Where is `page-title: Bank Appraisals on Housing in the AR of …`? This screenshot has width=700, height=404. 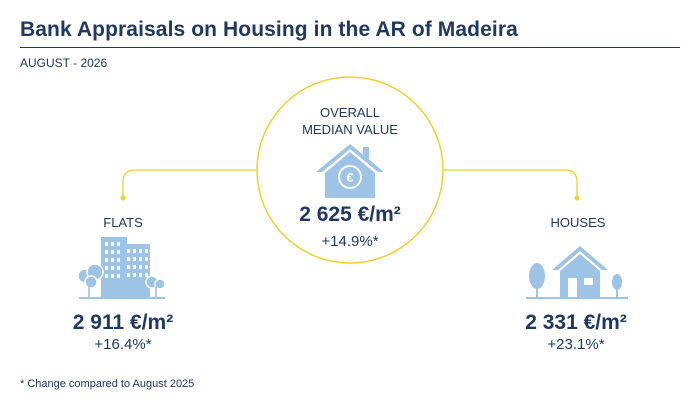 page-title: Bank Appraisals on Housing in the AR of … is located at coordinates (269, 29).